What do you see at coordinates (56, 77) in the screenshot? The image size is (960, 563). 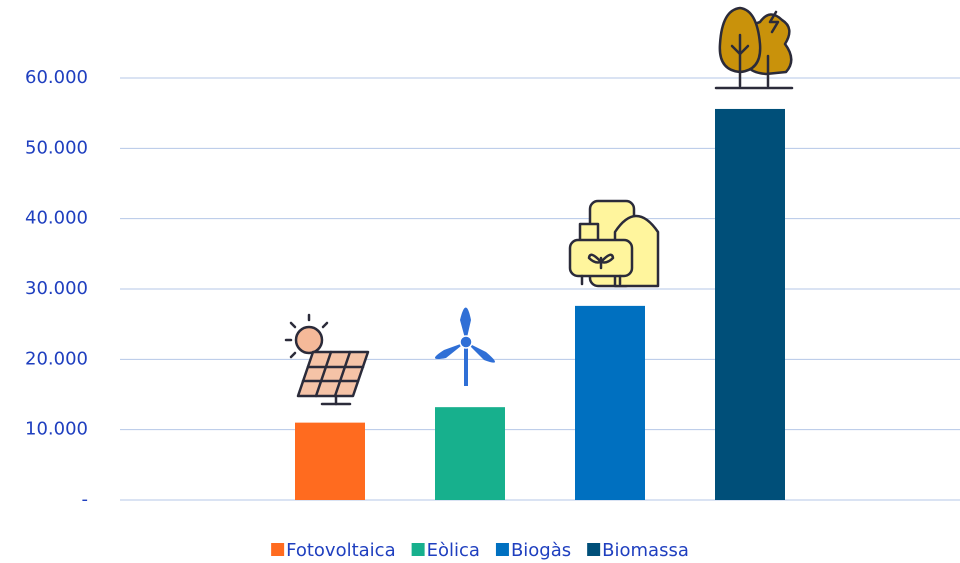 I see `y-tick-label: 60.000` at bounding box center [56, 77].